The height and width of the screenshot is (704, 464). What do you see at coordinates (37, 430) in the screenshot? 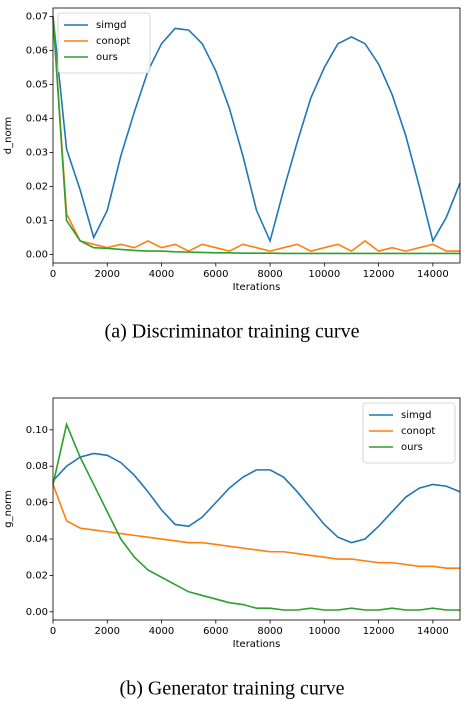
I see `y-tick-label: 0.10` at bounding box center [37, 430].